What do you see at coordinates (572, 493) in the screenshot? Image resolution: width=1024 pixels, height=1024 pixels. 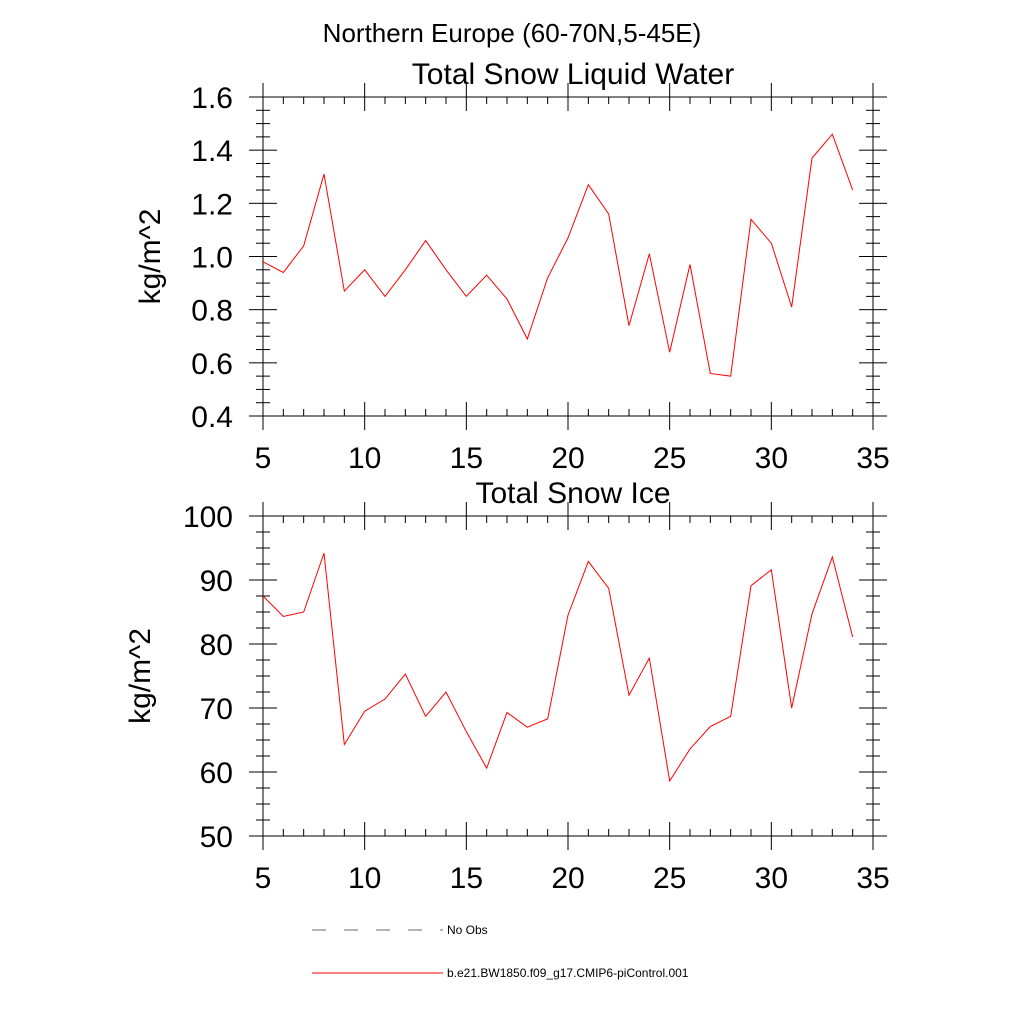 I see `chart-title: Total Snow Ice` at bounding box center [572, 493].